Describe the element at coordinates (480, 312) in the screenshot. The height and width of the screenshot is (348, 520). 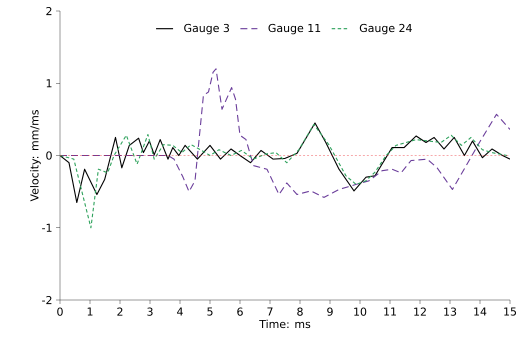
I see `x-tick-label: 14` at that location.